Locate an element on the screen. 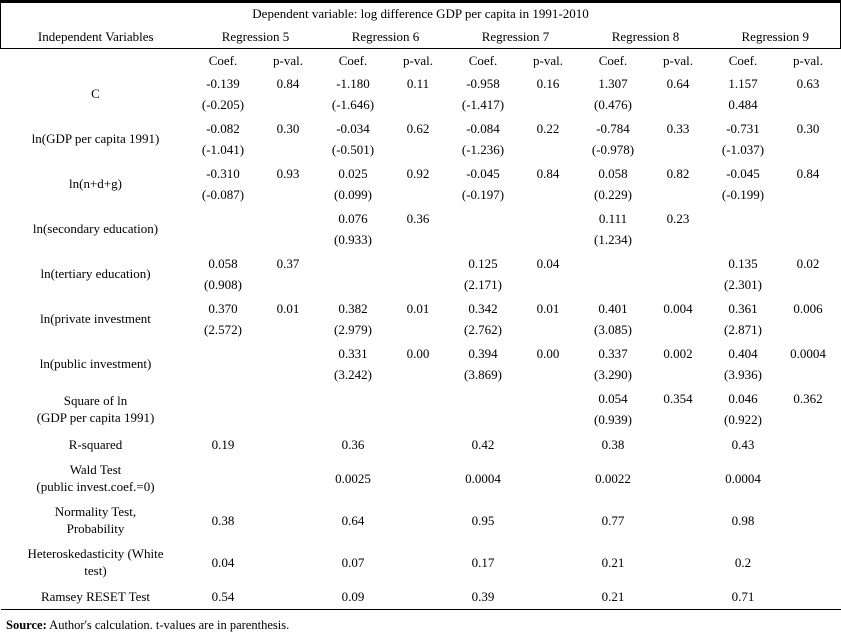 This screenshot has width=841, height=635. stat-label: Heteroskedasticity (White test) is located at coordinates (95, 562).